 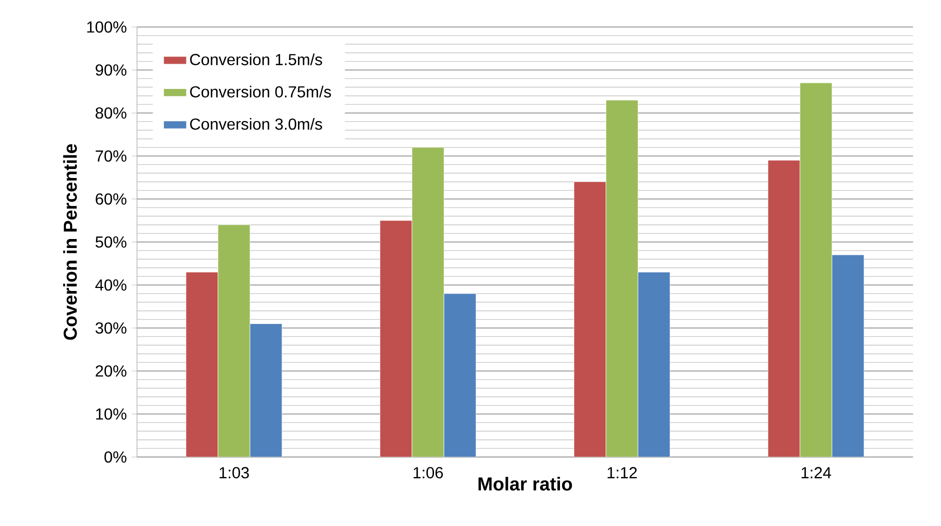 What do you see at coordinates (111, 156) in the screenshot?
I see `y-tick-label: 70%` at bounding box center [111, 156].